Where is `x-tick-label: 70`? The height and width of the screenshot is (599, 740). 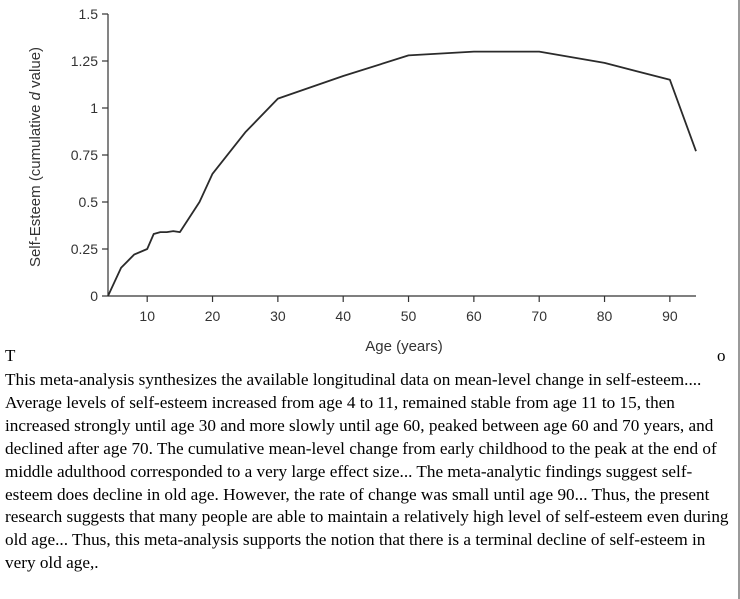 x-tick-label: 70 is located at coordinates (539, 316).